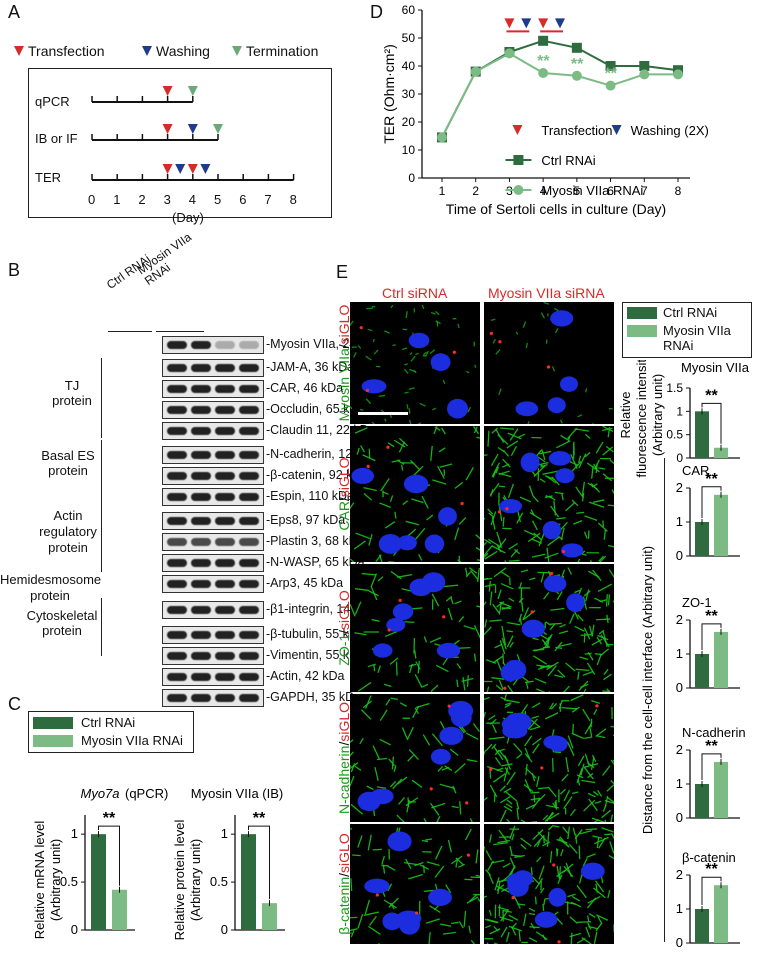  What do you see at coordinates (315, 562) in the screenshot?
I see `blot-label: -N-WASP, 65 kDa` at bounding box center [315, 562].